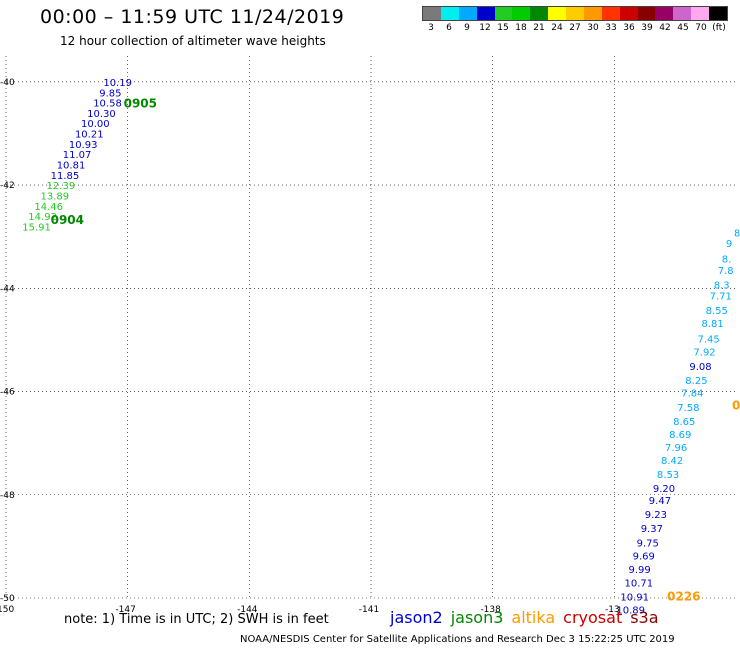 Image resolution: width=740 pixels, height=650 pixels. I want to click on wave-height-label: 8.42, so click(672, 461).